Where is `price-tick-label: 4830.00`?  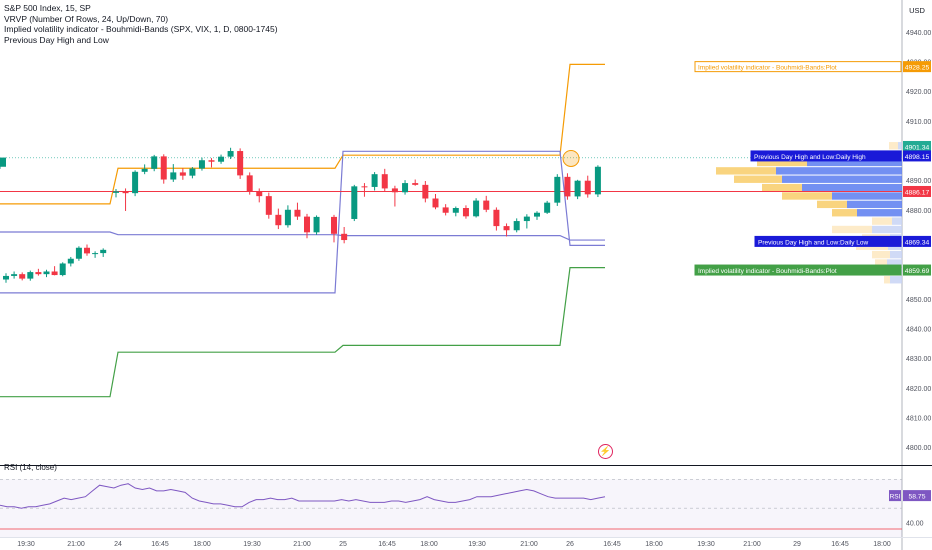
price-tick-label: 4830.00 is located at coordinates (918, 359).